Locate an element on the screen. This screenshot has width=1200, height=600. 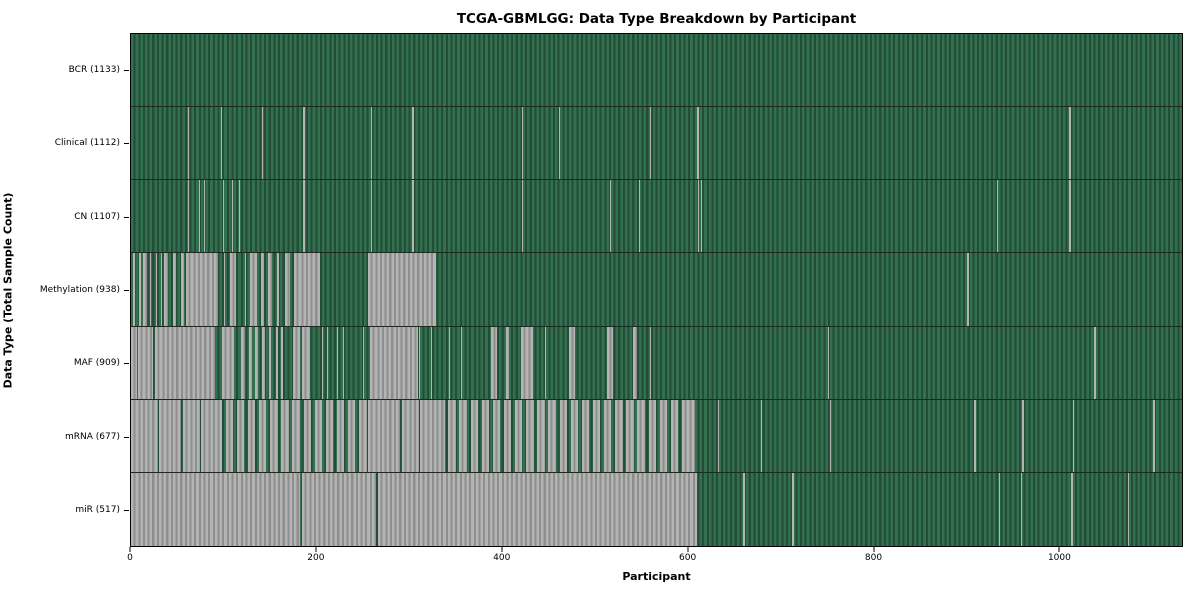
y-tick-label: Clinical (1112) is located at coordinates (87, 143).